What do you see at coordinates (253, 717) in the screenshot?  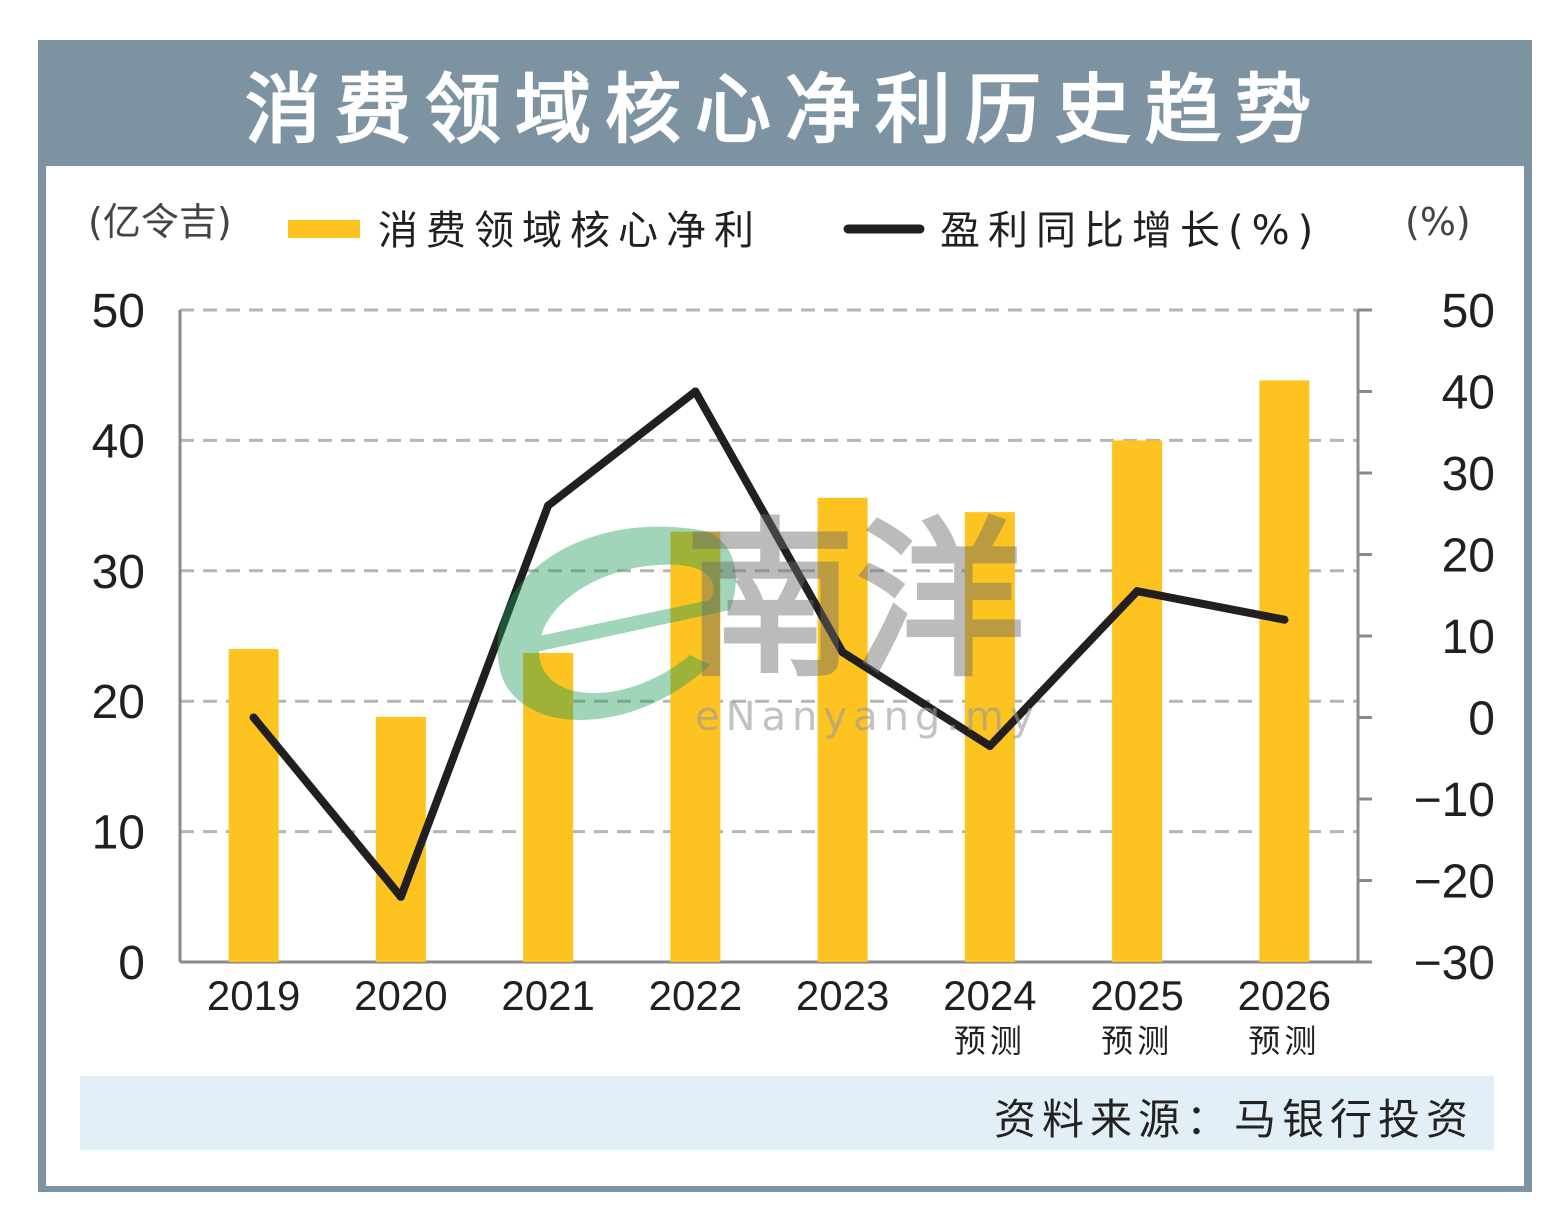 I see `growth-point-2019` at bounding box center [253, 717].